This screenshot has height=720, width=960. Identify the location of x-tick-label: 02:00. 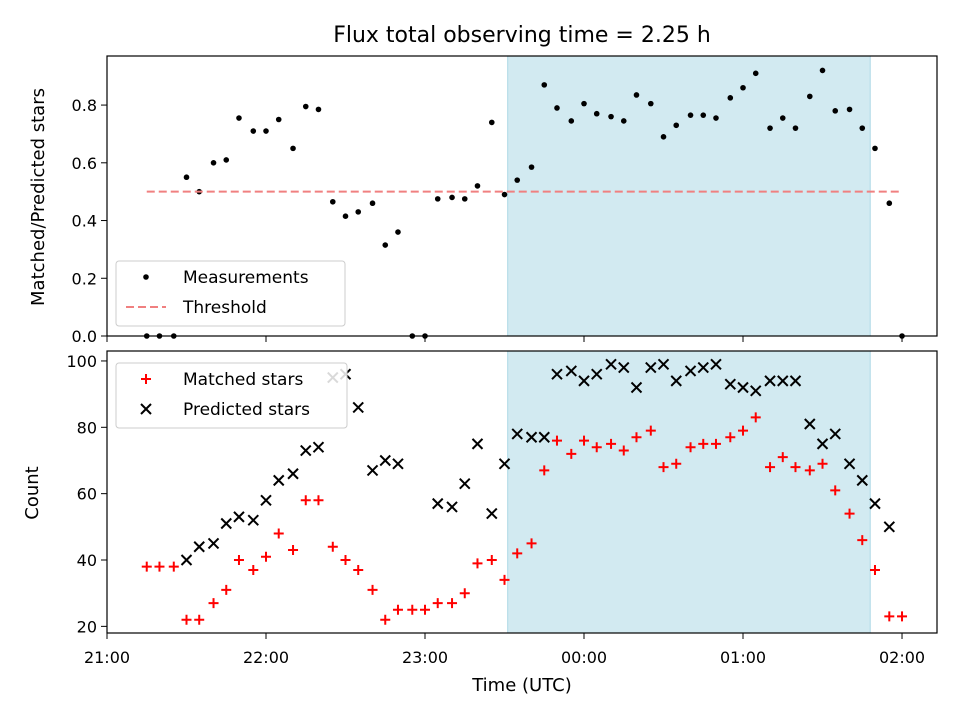
(902, 657).